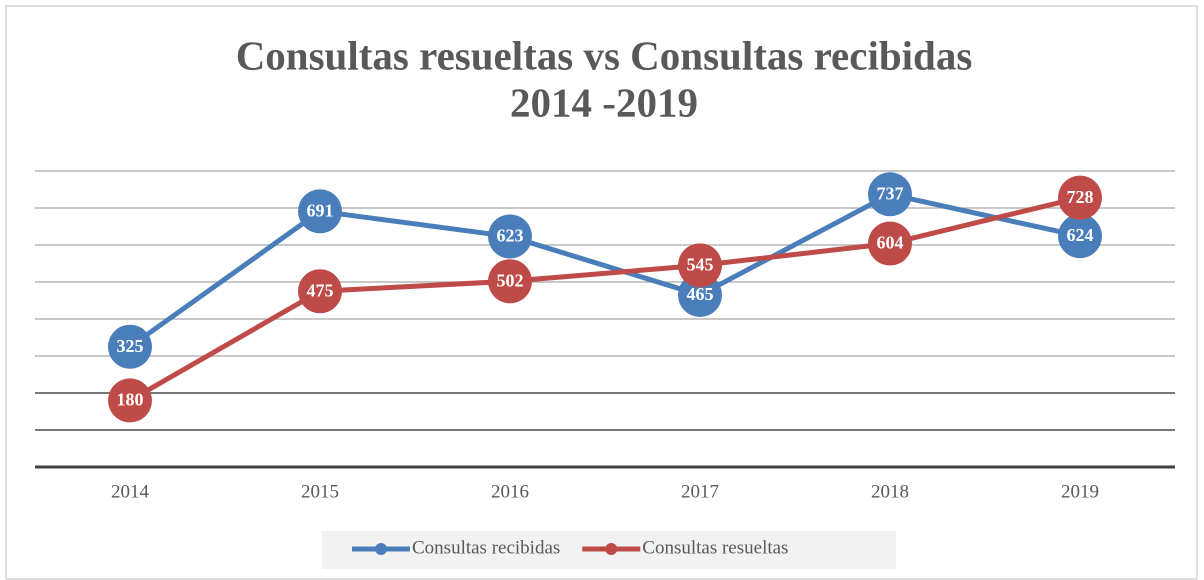 Image resolution: width=1204 pixels, height=580 pixels. What do you see at coordinates (486, 547) in the screenshot?
I see `legend-label: Consultas recibidas` at bounding box center [486, 547].